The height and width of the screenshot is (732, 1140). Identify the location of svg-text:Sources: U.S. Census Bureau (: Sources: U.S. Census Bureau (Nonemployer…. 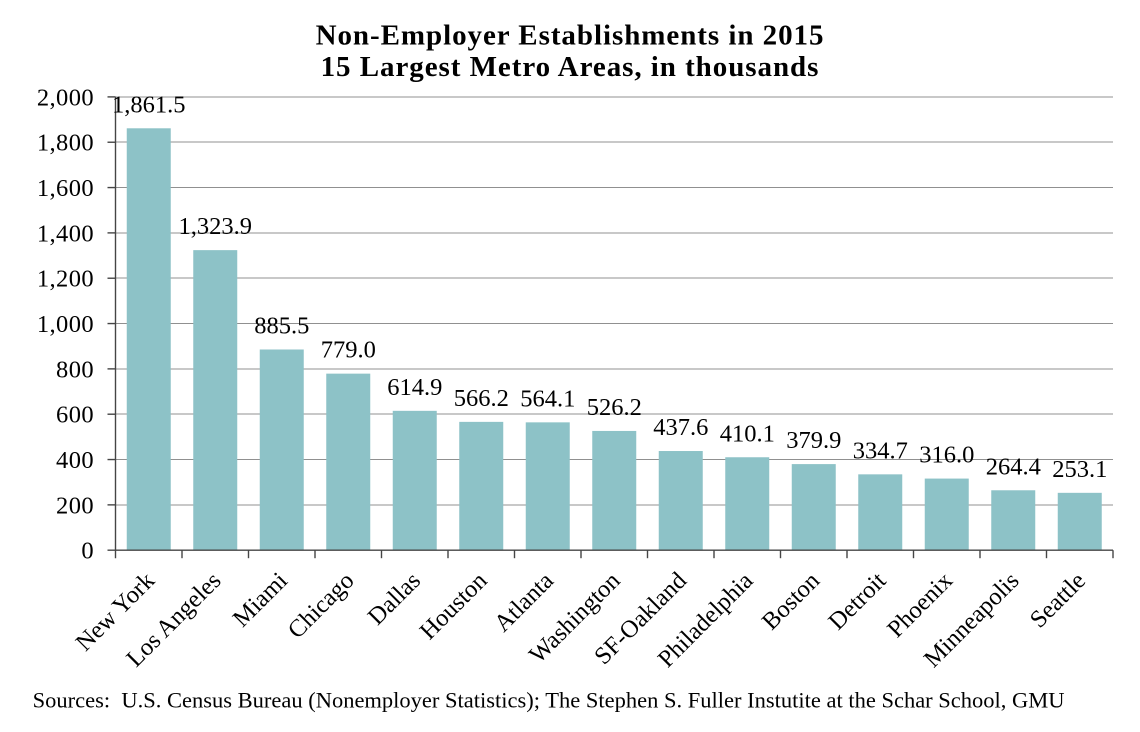
(549, 700).